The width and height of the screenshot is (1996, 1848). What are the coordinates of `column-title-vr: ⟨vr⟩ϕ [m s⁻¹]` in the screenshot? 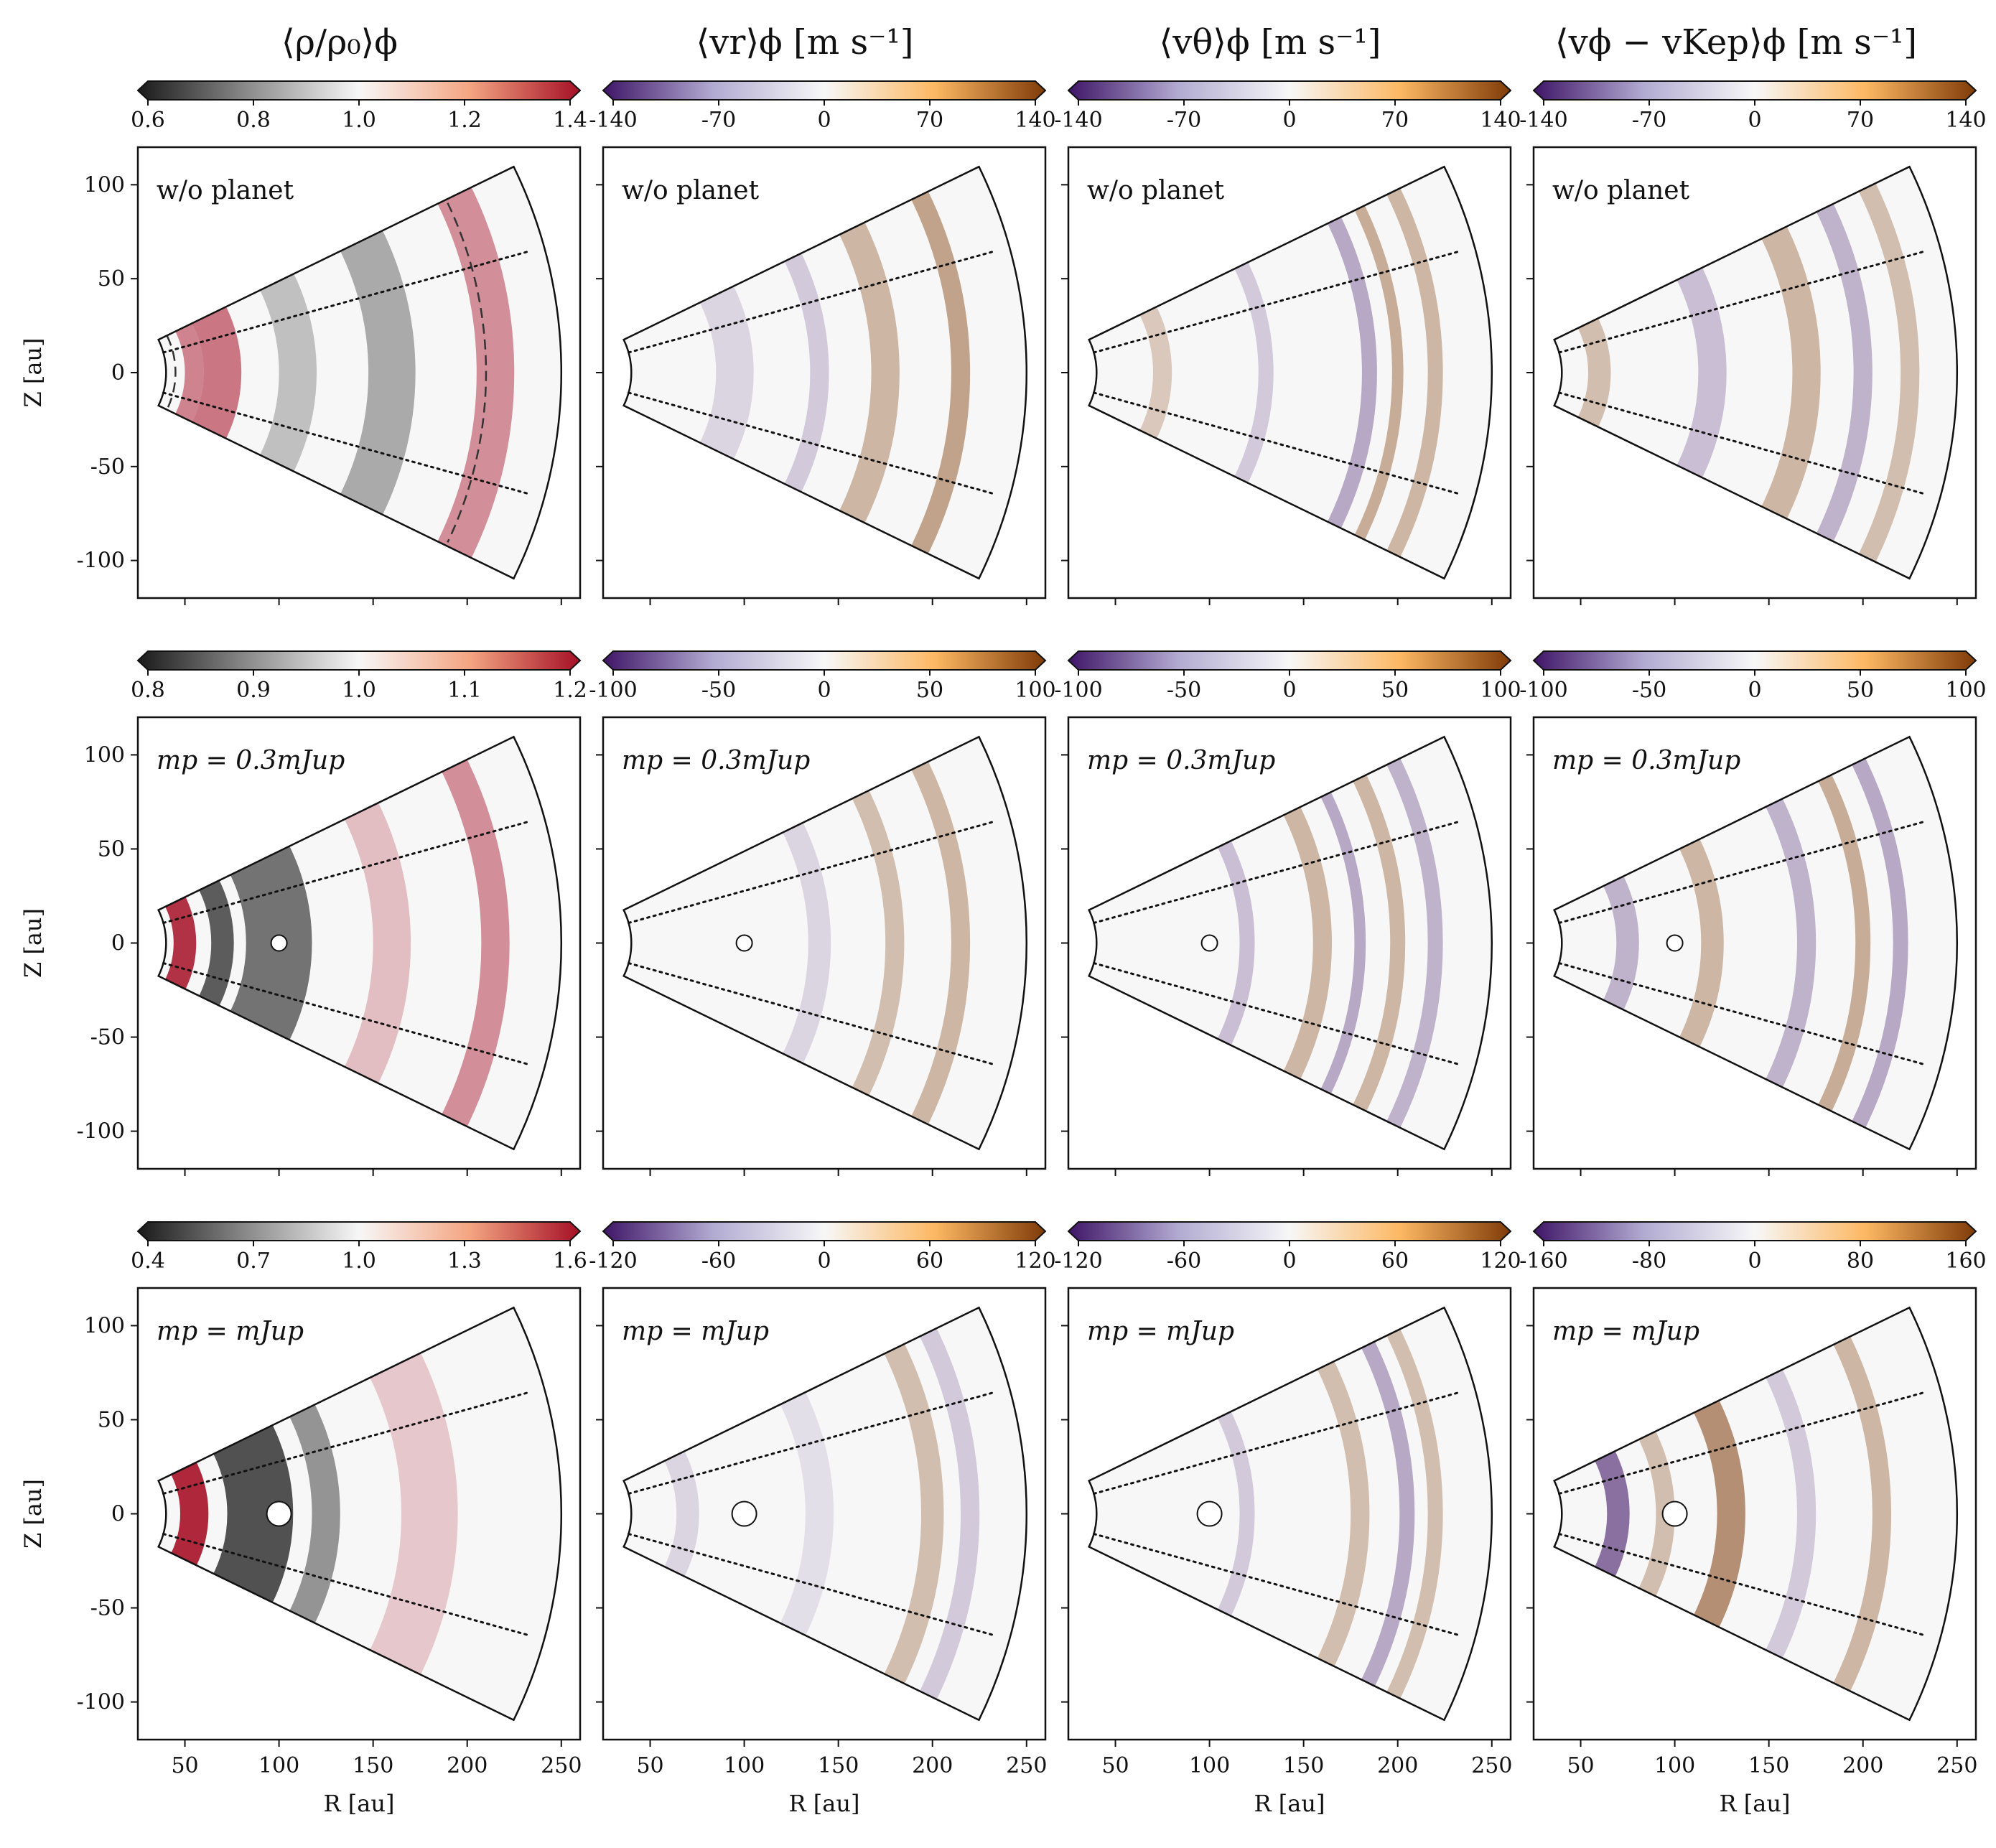 It's located at (805, 42).